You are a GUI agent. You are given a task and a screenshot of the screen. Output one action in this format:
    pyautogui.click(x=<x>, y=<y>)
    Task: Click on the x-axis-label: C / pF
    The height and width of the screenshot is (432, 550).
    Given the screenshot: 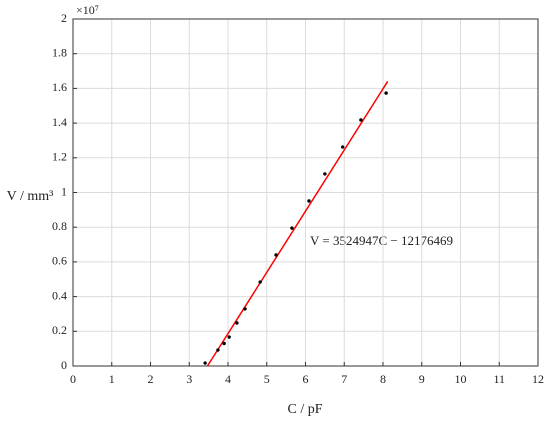 What is the action you would take?
    pyautogui.click(x=304, y=409)
    